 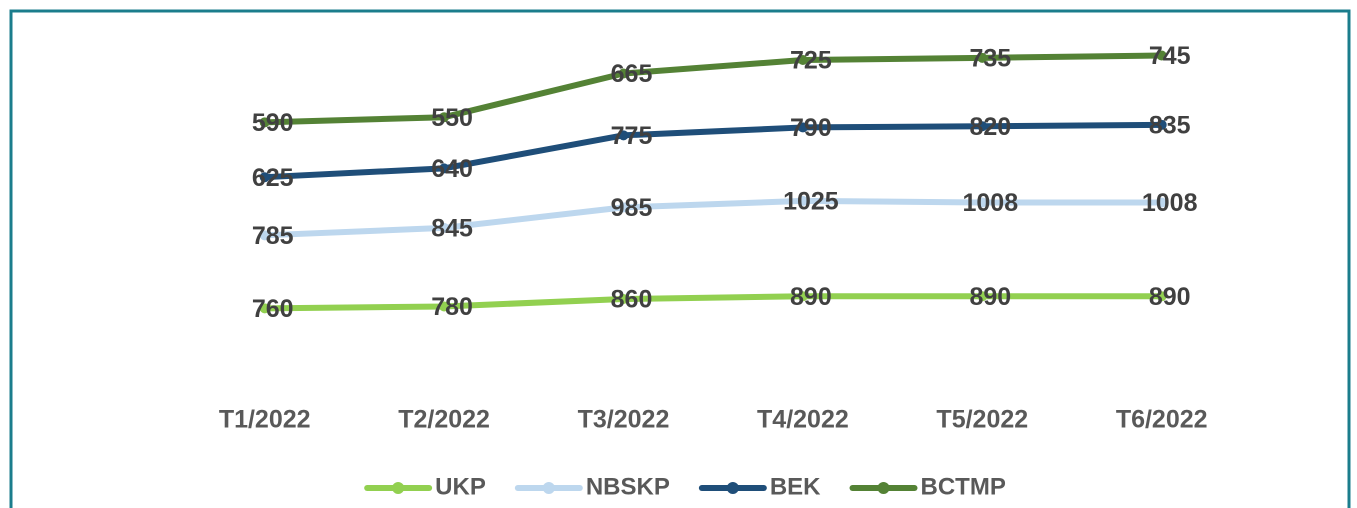 I want to click on x-tick-label: T2/2022, so click(x=444, y=420).